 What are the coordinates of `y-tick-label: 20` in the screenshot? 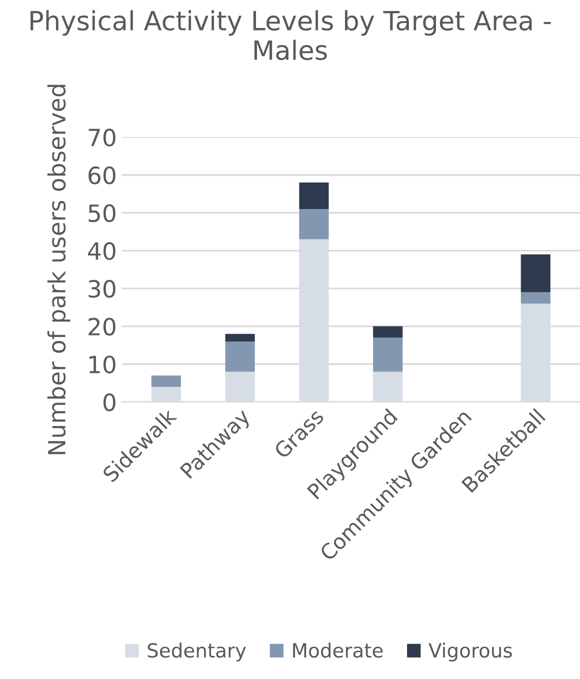 It's located at (102, 327).